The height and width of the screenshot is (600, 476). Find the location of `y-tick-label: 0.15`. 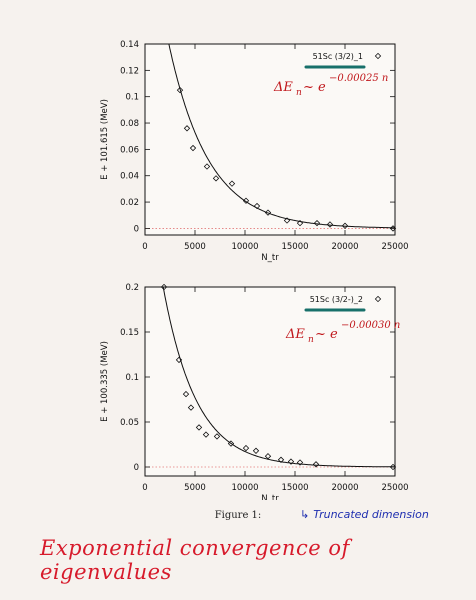

y-tick-label: 0.15 is located at coordinates (129, 333).